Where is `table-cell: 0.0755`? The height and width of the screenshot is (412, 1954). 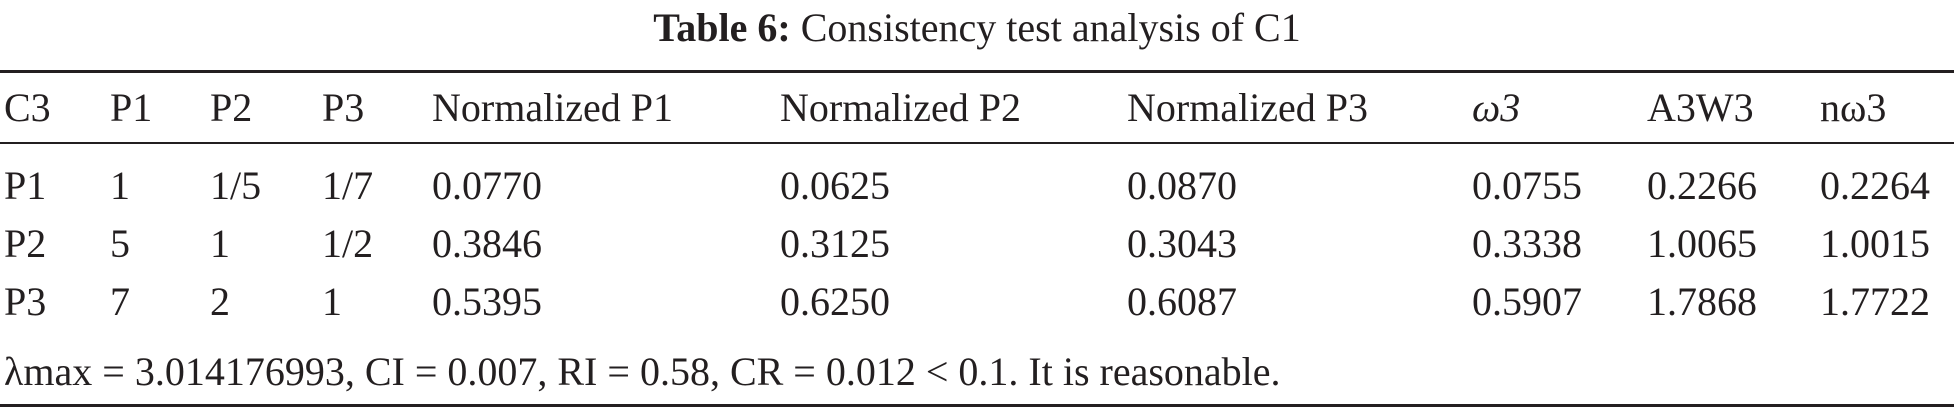 table-cell: 0.0755 is located at coordinates (1527, 185).